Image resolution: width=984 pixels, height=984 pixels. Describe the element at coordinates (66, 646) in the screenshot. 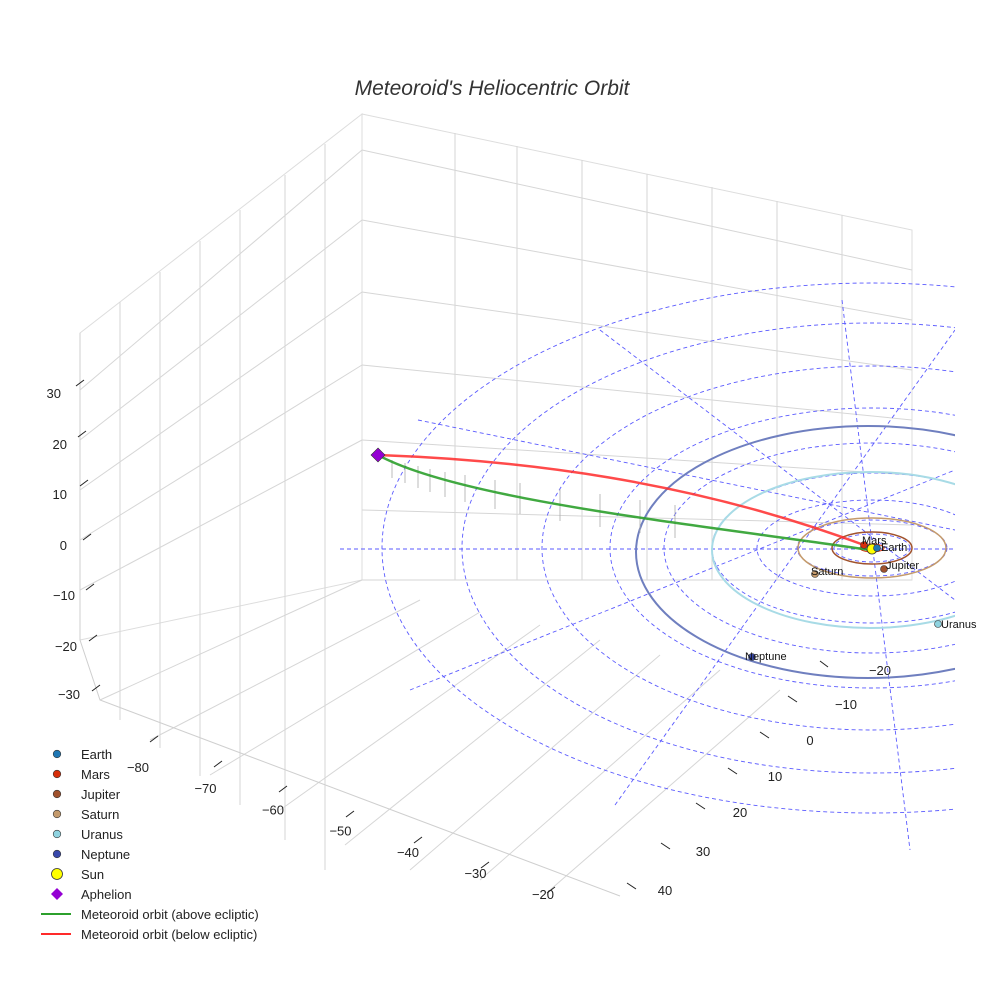

I see `z-tick-label: −20` at that location.